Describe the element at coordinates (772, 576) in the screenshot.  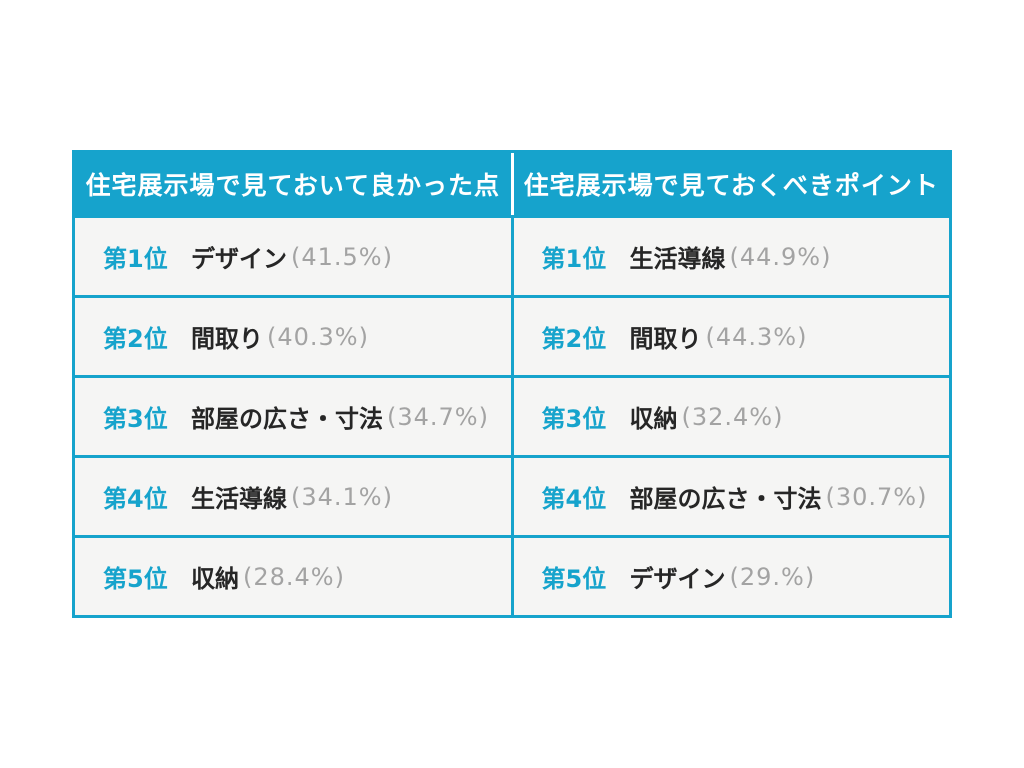
I see `item-percent: (29.%)` at that location.